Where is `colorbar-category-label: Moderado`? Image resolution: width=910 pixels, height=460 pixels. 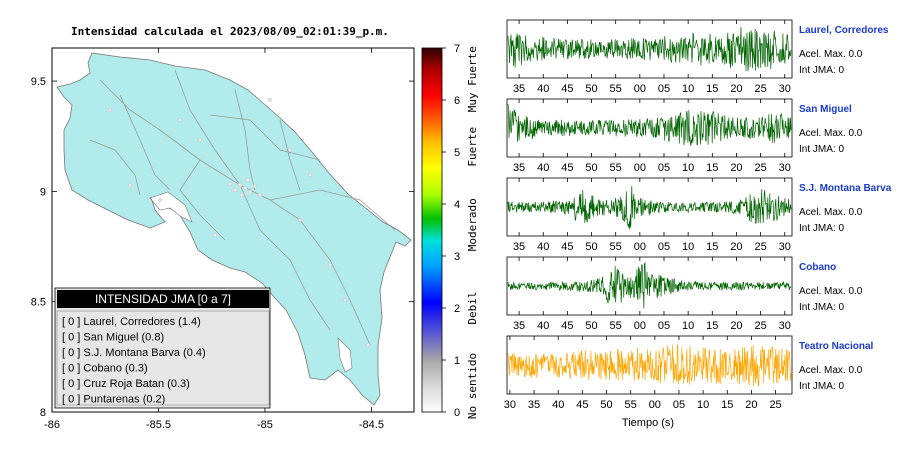 colorbar-category-label: Moderado is located at coordinates (472, 224).